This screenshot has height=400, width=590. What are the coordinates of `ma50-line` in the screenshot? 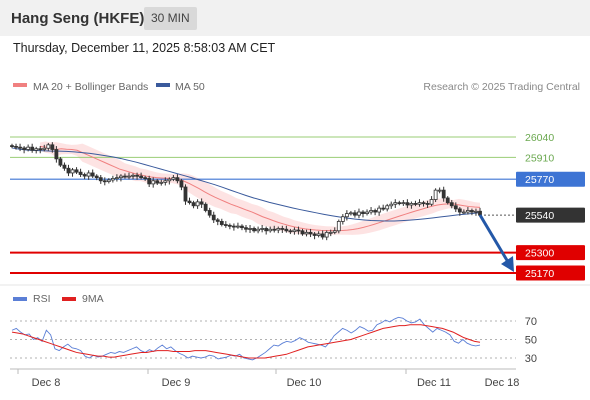 It's located at (246, 184).